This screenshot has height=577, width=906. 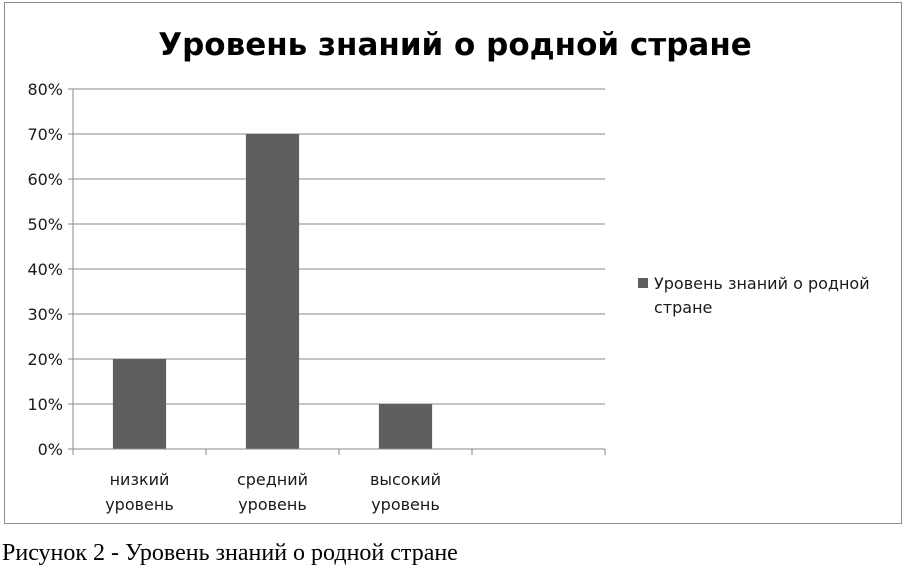 I want to click on y-tick-label: 80%, so click(x=45, y=89).